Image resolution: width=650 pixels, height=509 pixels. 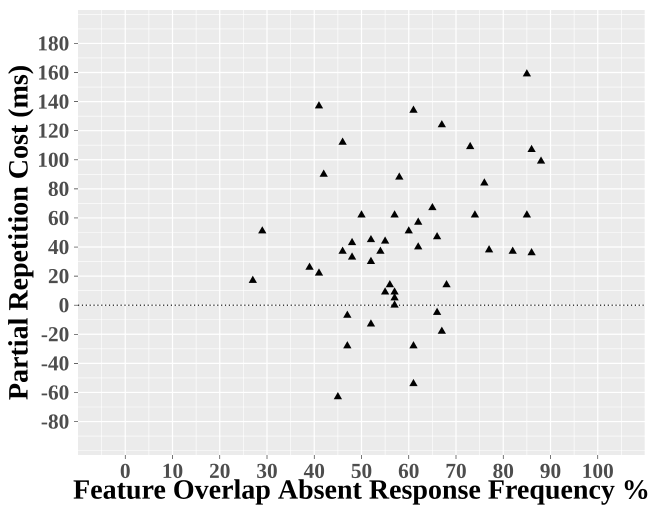 I want to click on x-tick-label: 60, so click(x=408, y=471).